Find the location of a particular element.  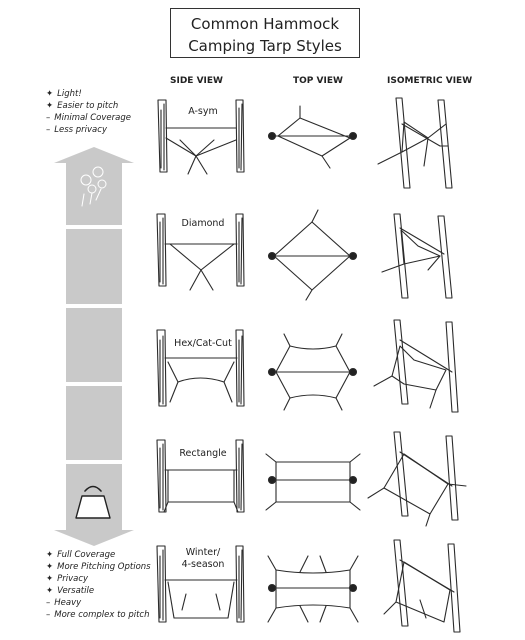

row-label-asym: A-sym is located at coordinates (203, 111).